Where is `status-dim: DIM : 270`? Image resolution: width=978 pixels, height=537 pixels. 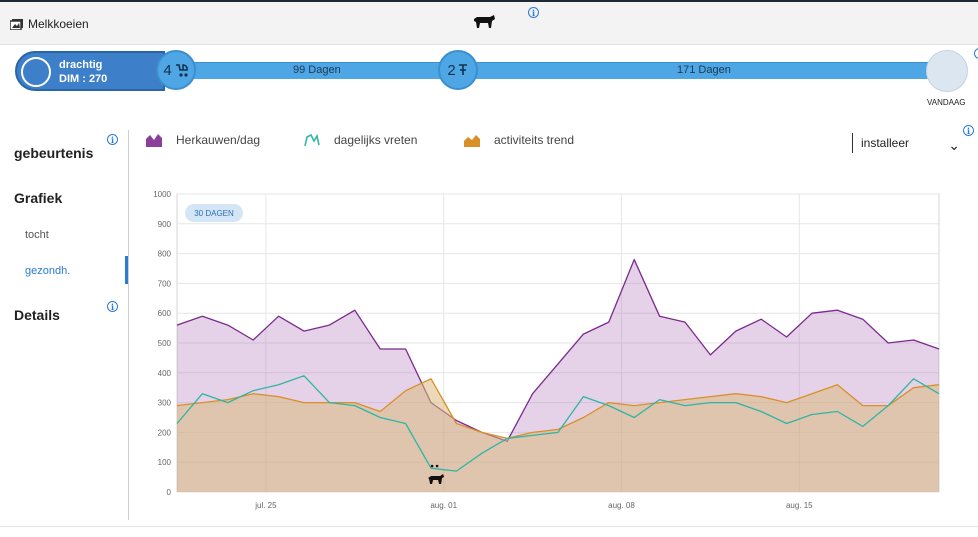 status-dim: DIM : 270 is located at coordinates (83, 79).